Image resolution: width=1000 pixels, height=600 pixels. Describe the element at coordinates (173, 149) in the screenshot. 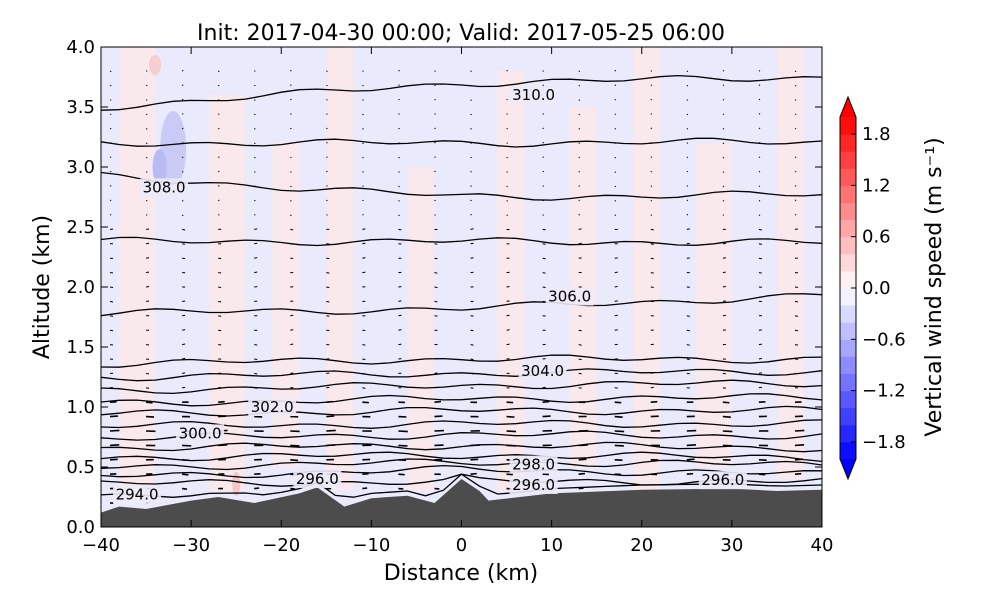

I see `negative-wind-patch` at that location.